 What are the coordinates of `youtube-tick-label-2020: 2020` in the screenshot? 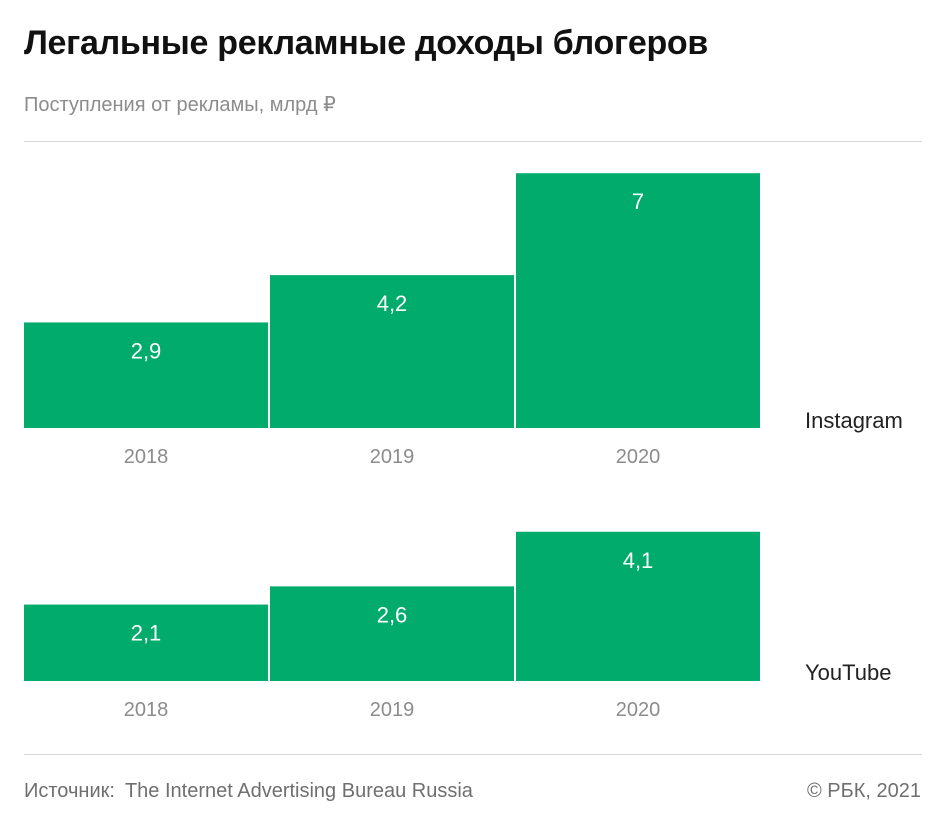 It's located at (638, 710).